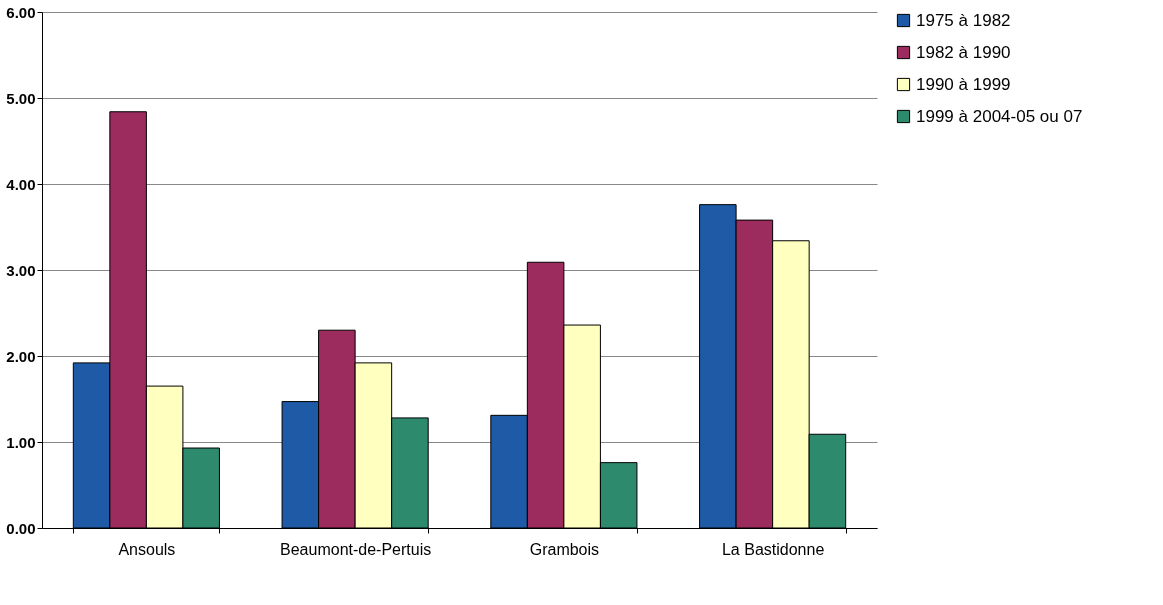 The height and width of the screenshot is (605, 1163). Describe the element at coordinates (21, 528) in the screenshot. I see `y-tick-label: 0.00` at that location.